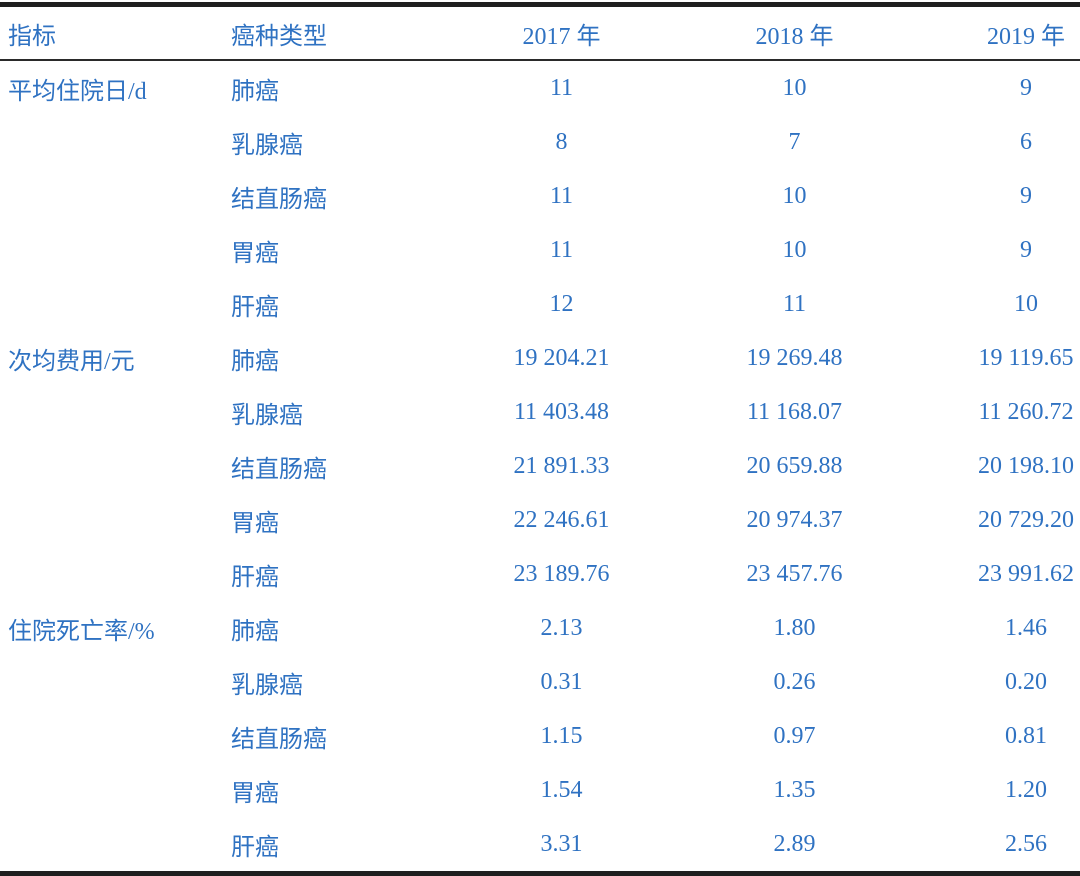  I want to click on table-header: 指标 癌种类型 2017 年 2018 年 2019 年, so click(540, 32).